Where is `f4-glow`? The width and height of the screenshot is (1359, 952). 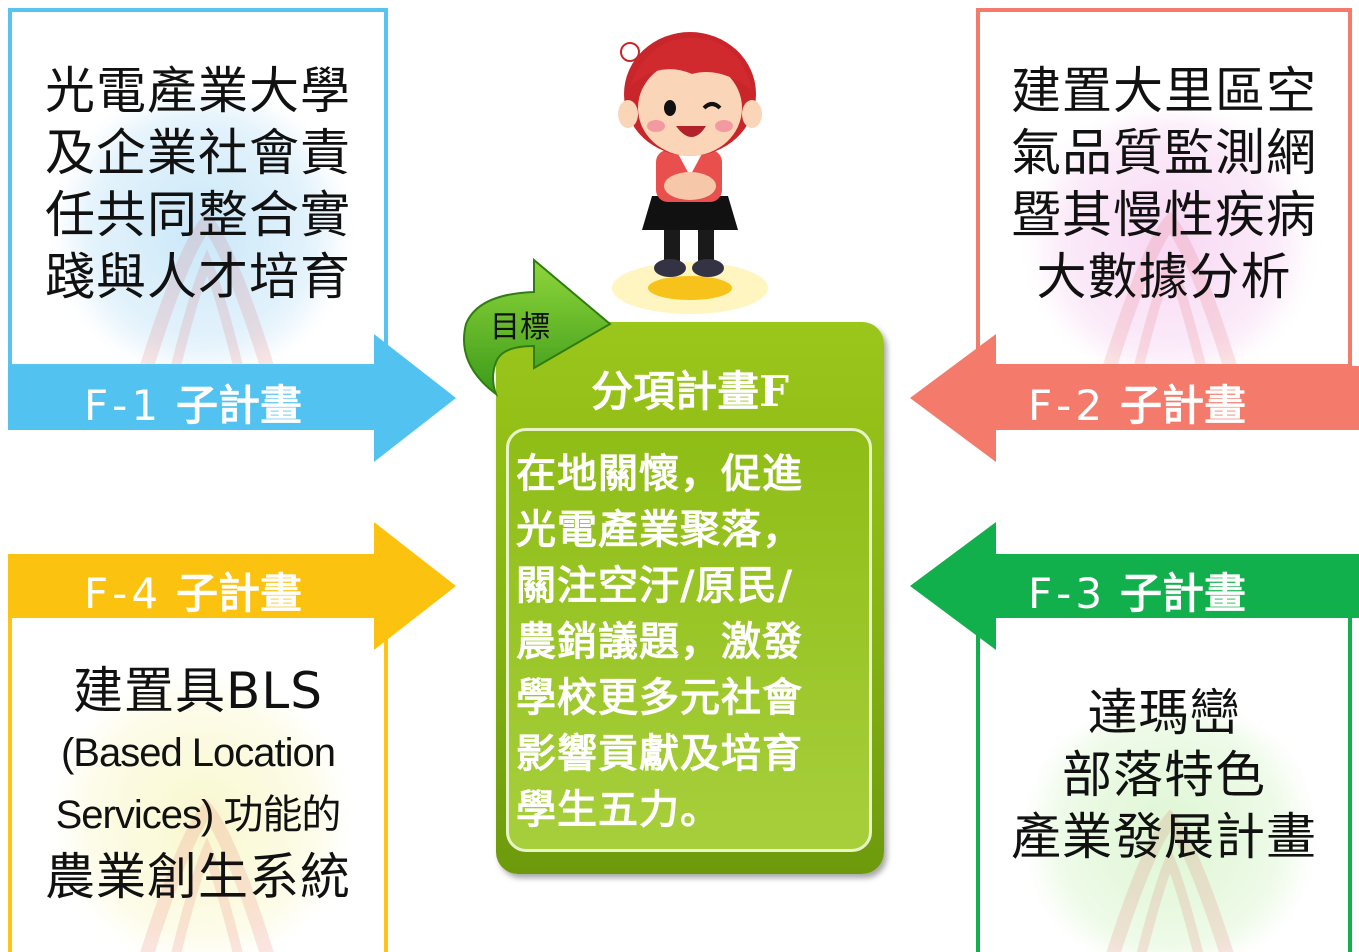 f4-glow is located at coordinates (202, 816).